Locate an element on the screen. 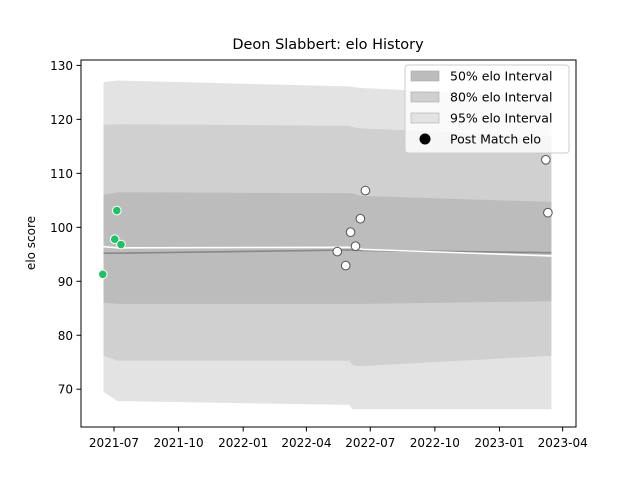 The height and width of the screenshot is (480, 640). y-tick-label: 80 is located at coordinates (65, 336).